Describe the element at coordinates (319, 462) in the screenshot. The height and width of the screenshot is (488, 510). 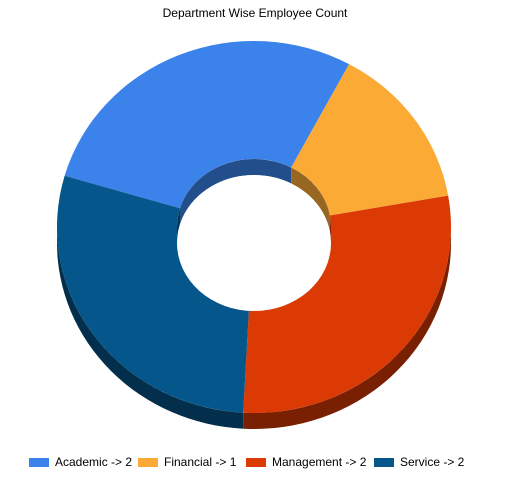
I see `legend-label: Management -> 2` at that location.